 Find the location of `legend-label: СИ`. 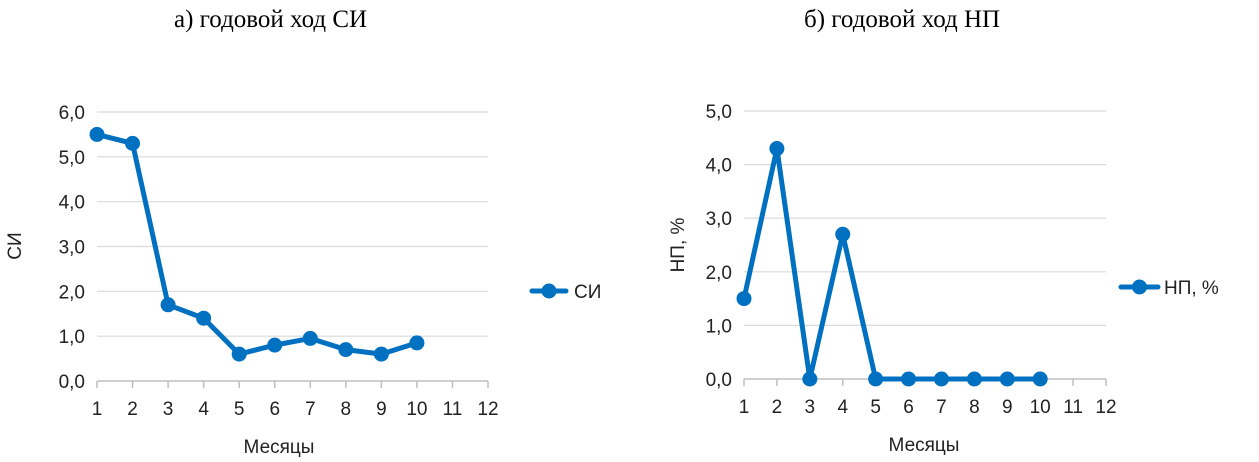

legend-label: СИ is located at coordinates (587, 292).